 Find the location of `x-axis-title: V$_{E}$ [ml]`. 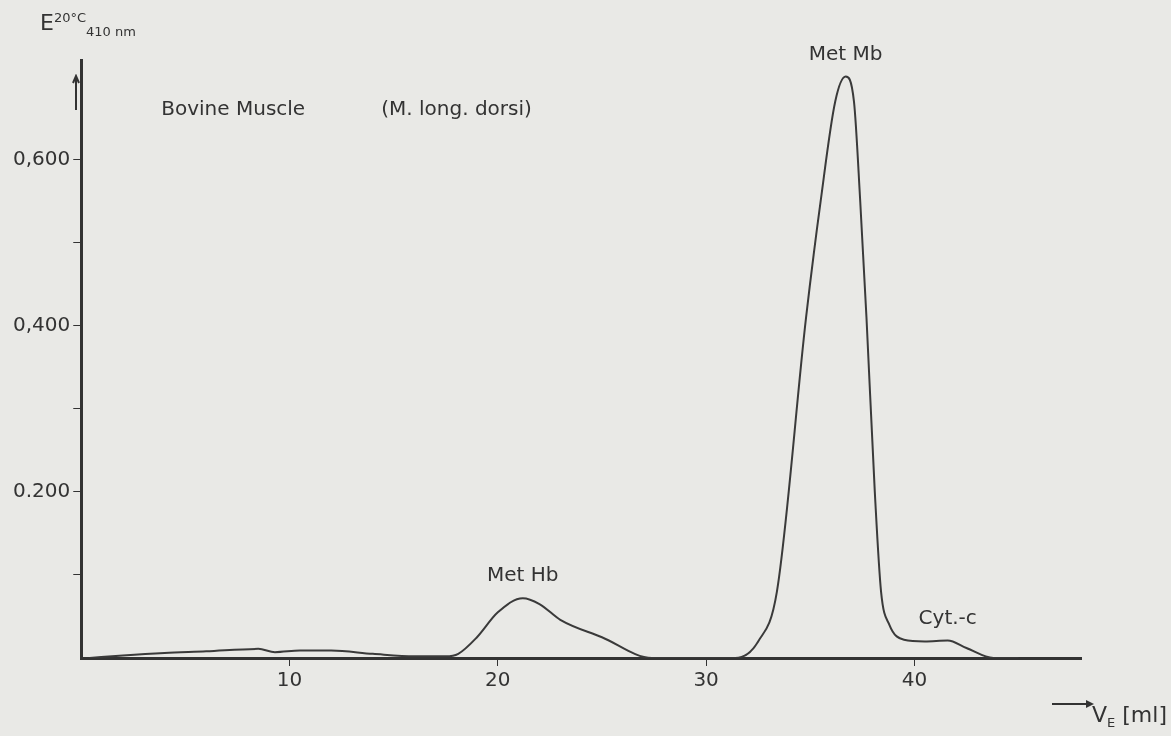

x-axis-title: V$_{E}$ [ml] is located at coordinates (1129, 715).